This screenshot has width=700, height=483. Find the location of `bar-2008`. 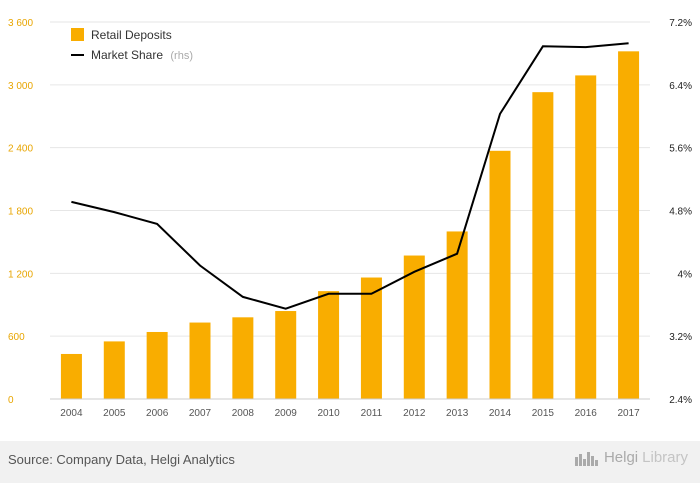

bar-2008 is located at coordinates (243, 358).